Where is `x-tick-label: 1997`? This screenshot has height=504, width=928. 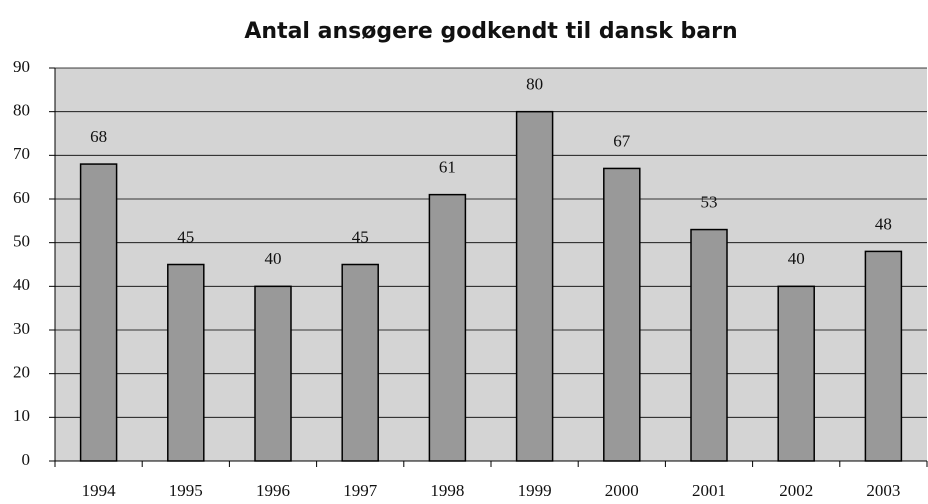 x-tick-label: 1997 is located at coordinates (360, 490).